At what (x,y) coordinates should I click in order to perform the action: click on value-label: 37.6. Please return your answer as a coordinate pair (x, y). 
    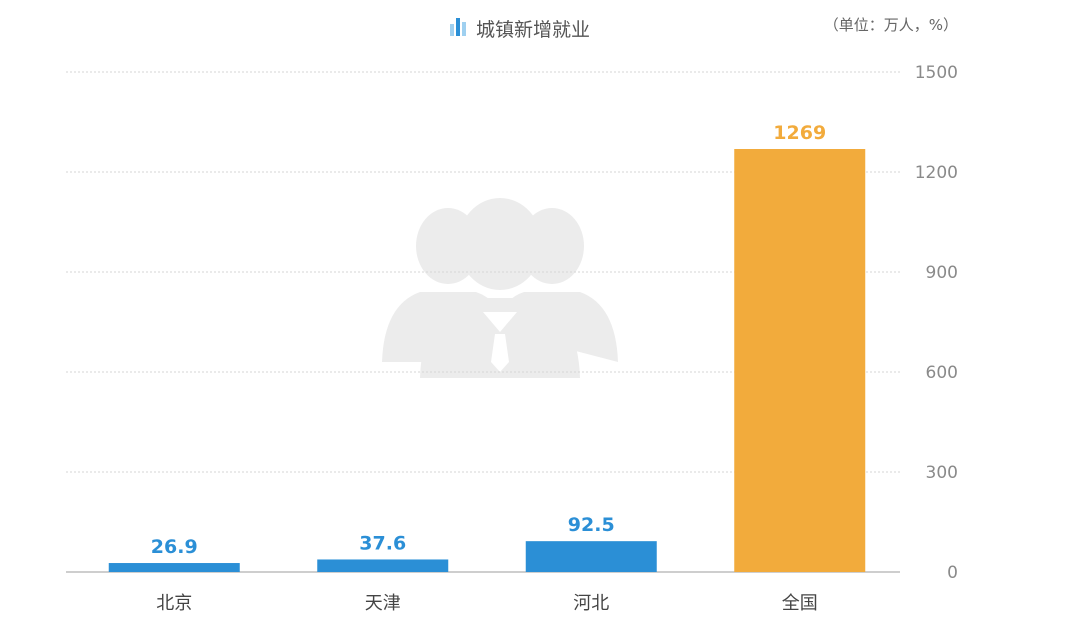
    Looking at the image, I should click on (382, 543).